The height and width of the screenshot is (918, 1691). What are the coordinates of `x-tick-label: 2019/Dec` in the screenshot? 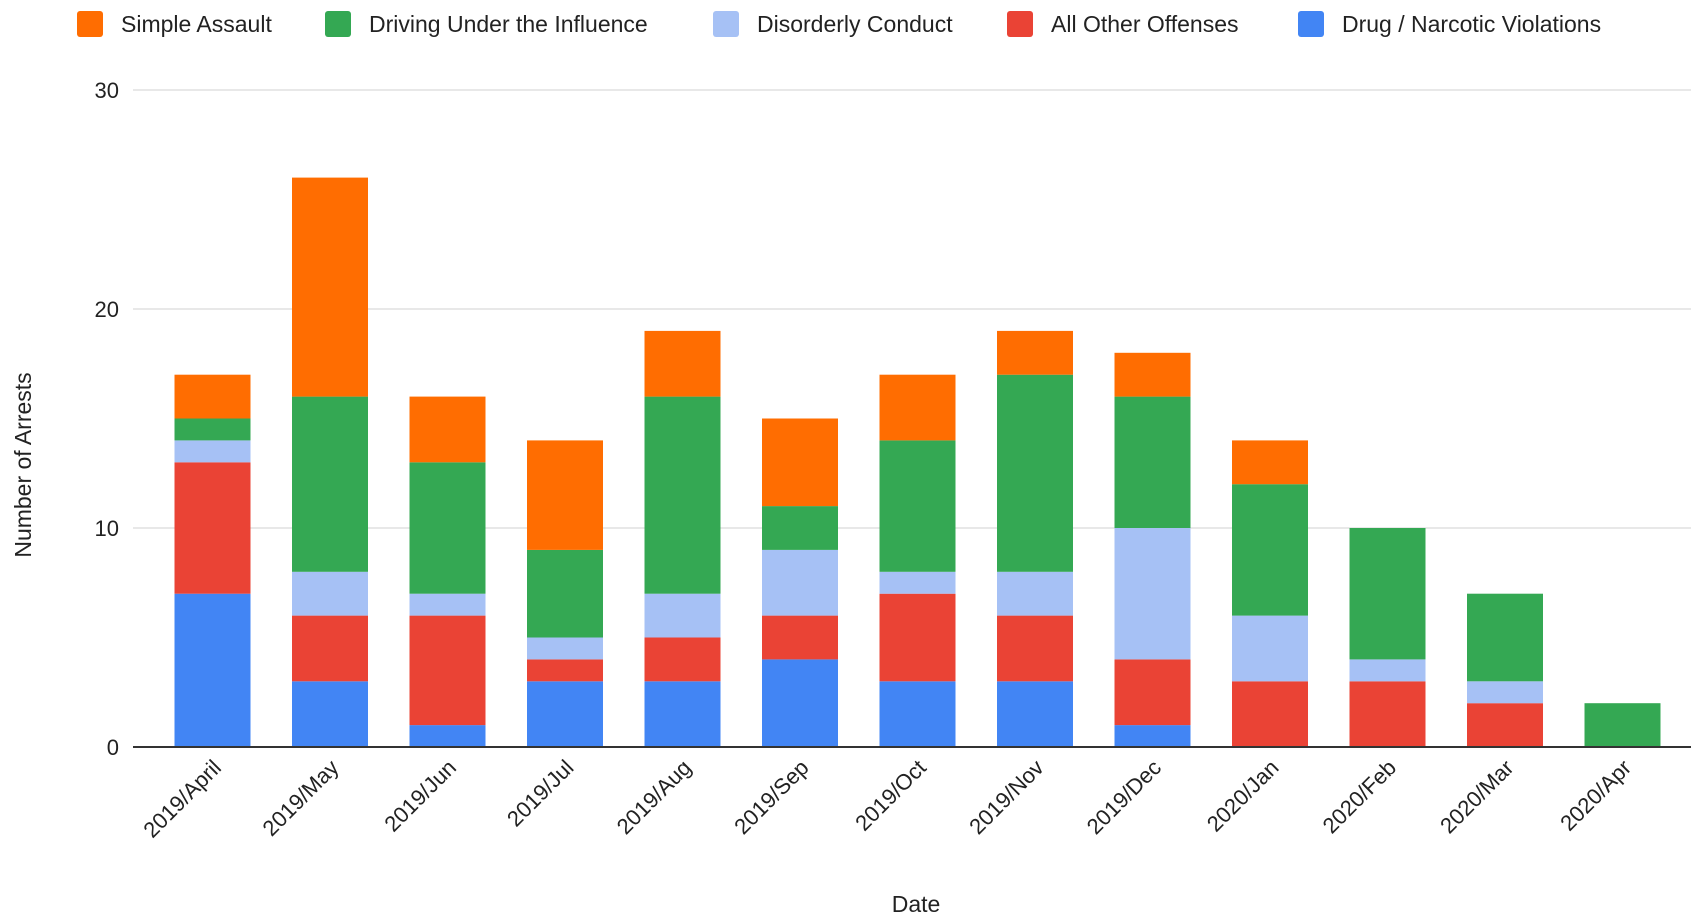 It's located at (1124, 797).